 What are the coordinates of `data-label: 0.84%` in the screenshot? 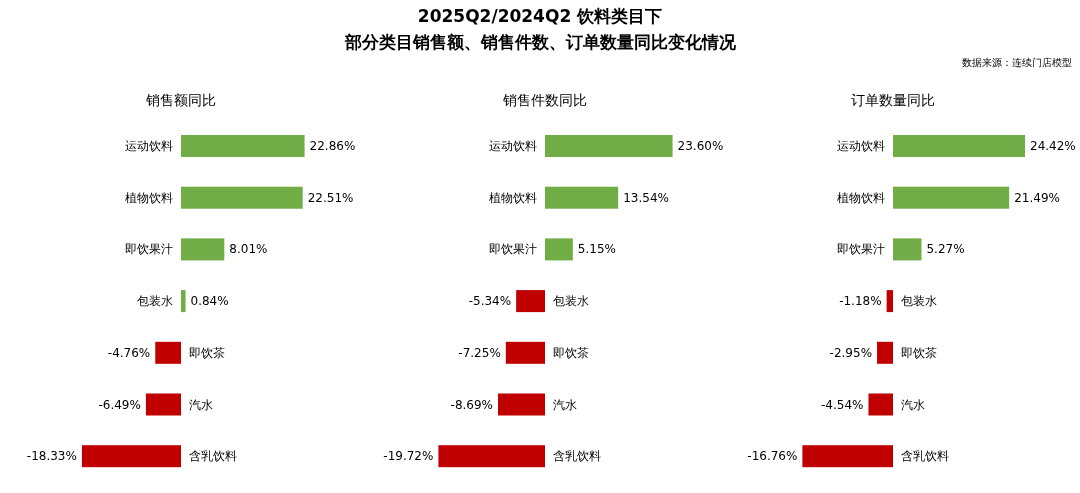 It's located at (209, 301).